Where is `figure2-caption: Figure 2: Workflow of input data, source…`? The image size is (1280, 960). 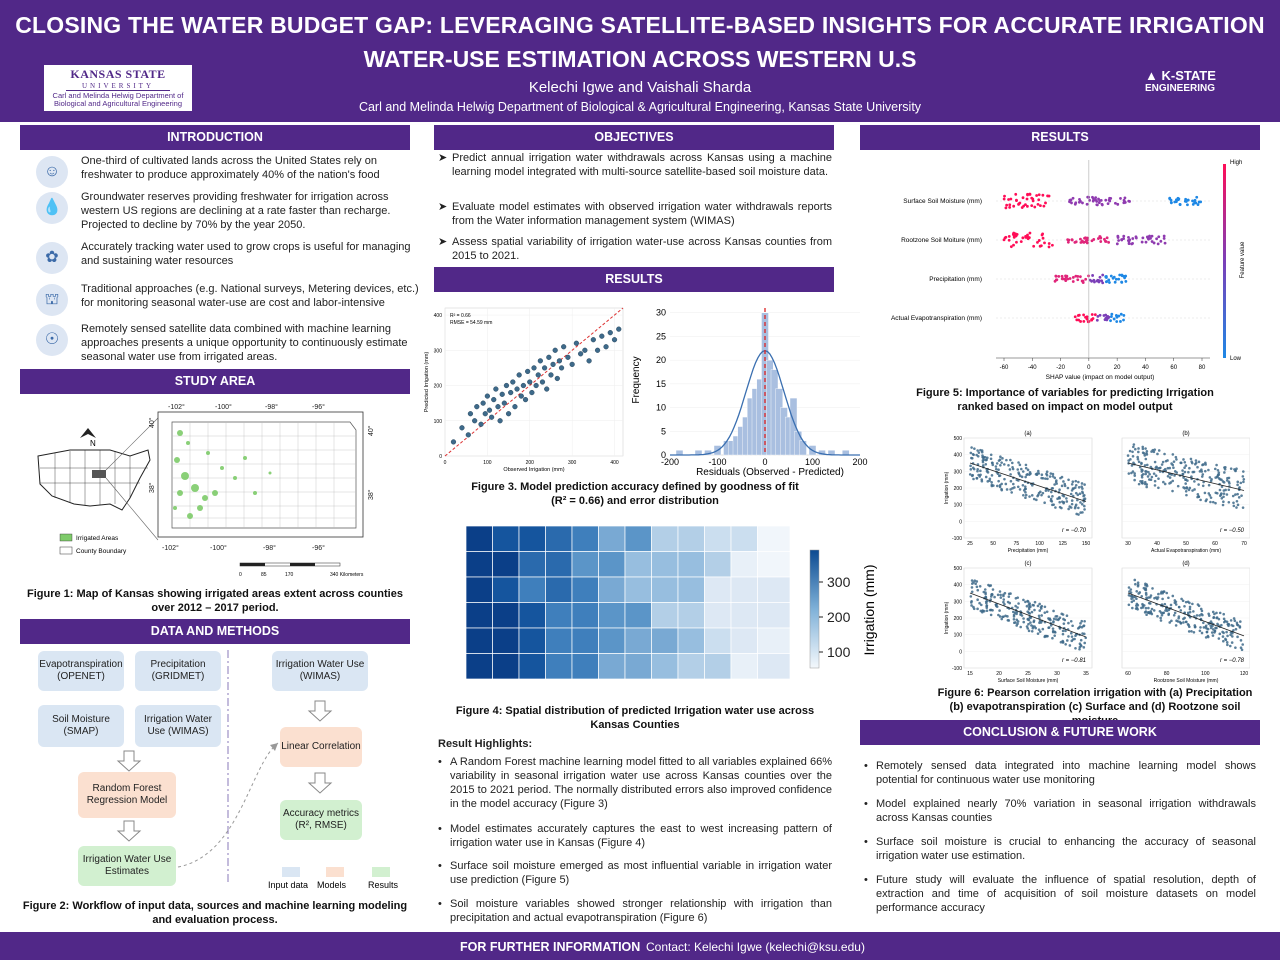
figure2-caption: Figure 2: Workflow of input data, source… is located at coordinates (215, 913).